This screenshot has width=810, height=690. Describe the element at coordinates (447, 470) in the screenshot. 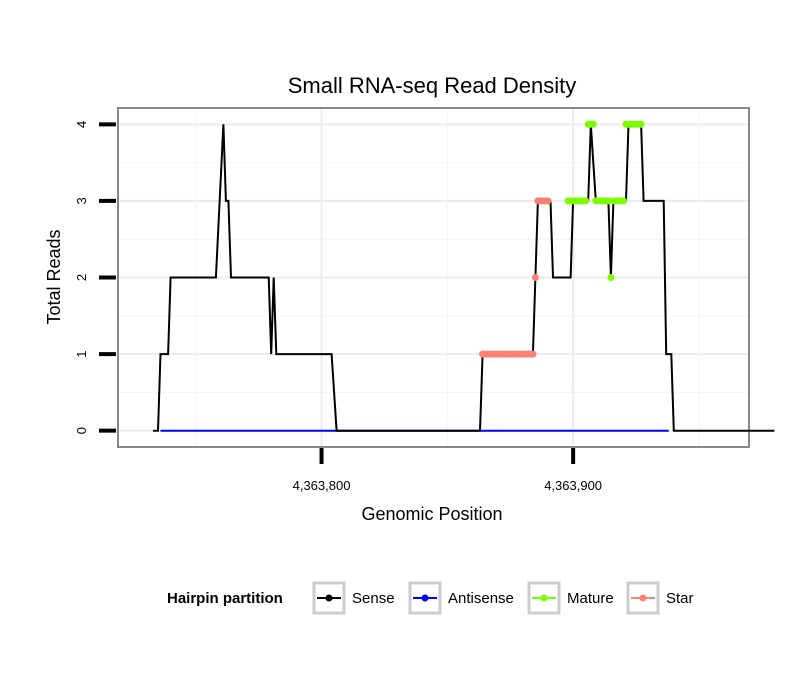

I see `x-axis: 4,363,800 4,363,900` at that location.